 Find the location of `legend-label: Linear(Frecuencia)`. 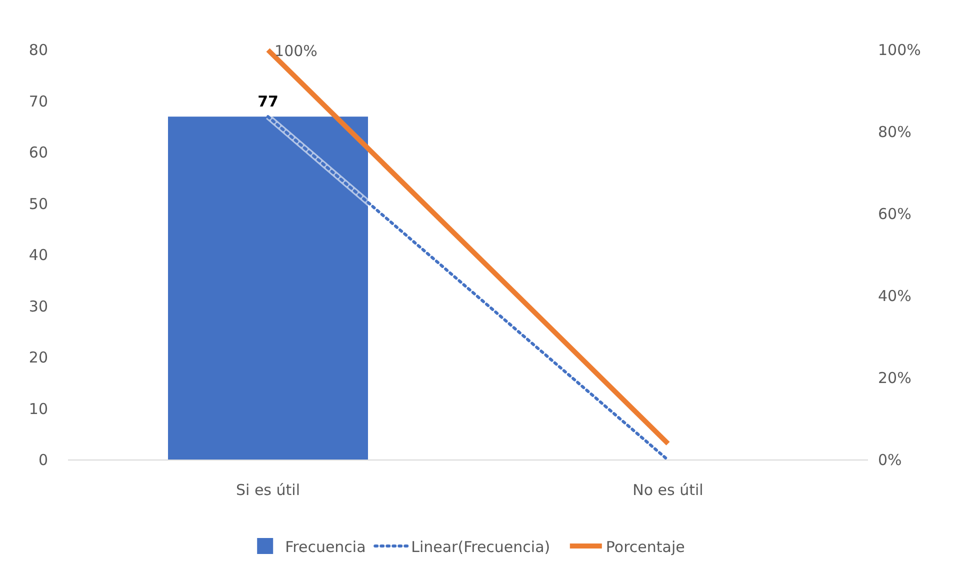

legend-label: Linear(Frecuencia) is located at coordinates (480, 547).